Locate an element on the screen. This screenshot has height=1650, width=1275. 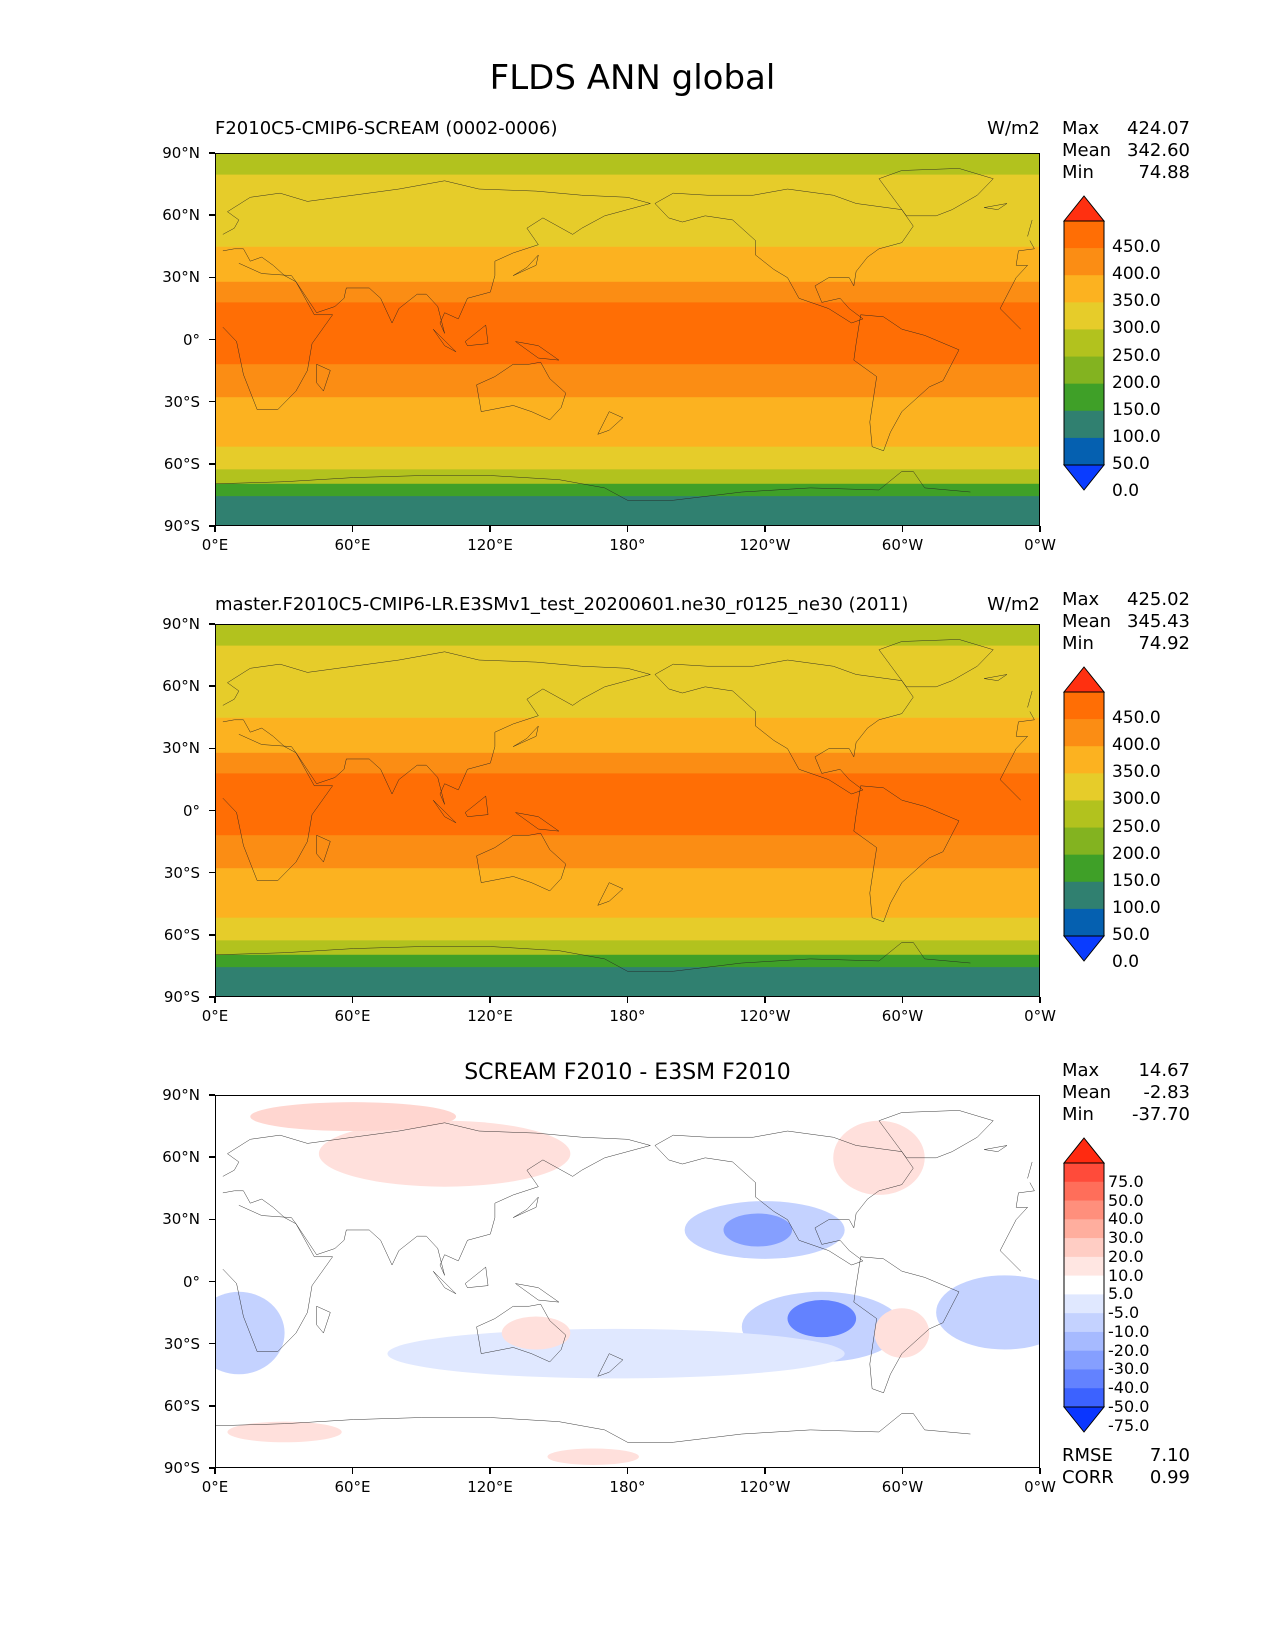
y-tick-label: 60°S is located at coordinates (181, 463).